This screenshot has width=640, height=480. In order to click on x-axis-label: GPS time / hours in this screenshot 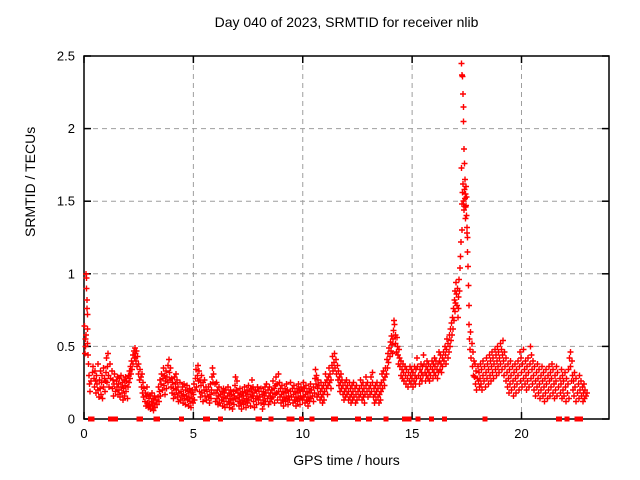, I will do `click(346, 460)`.